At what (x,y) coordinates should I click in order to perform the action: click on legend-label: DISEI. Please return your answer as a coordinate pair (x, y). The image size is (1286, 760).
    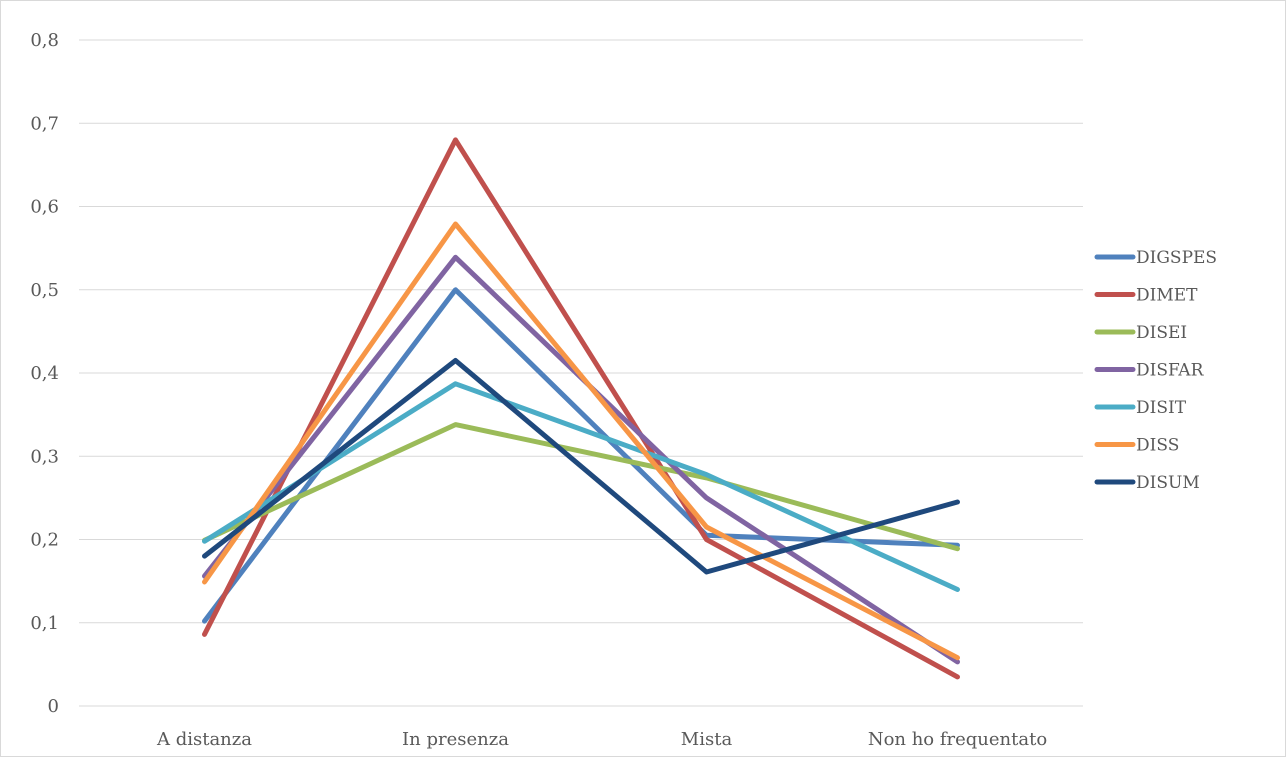
    Looking at the image, I should click on (1161, 333).